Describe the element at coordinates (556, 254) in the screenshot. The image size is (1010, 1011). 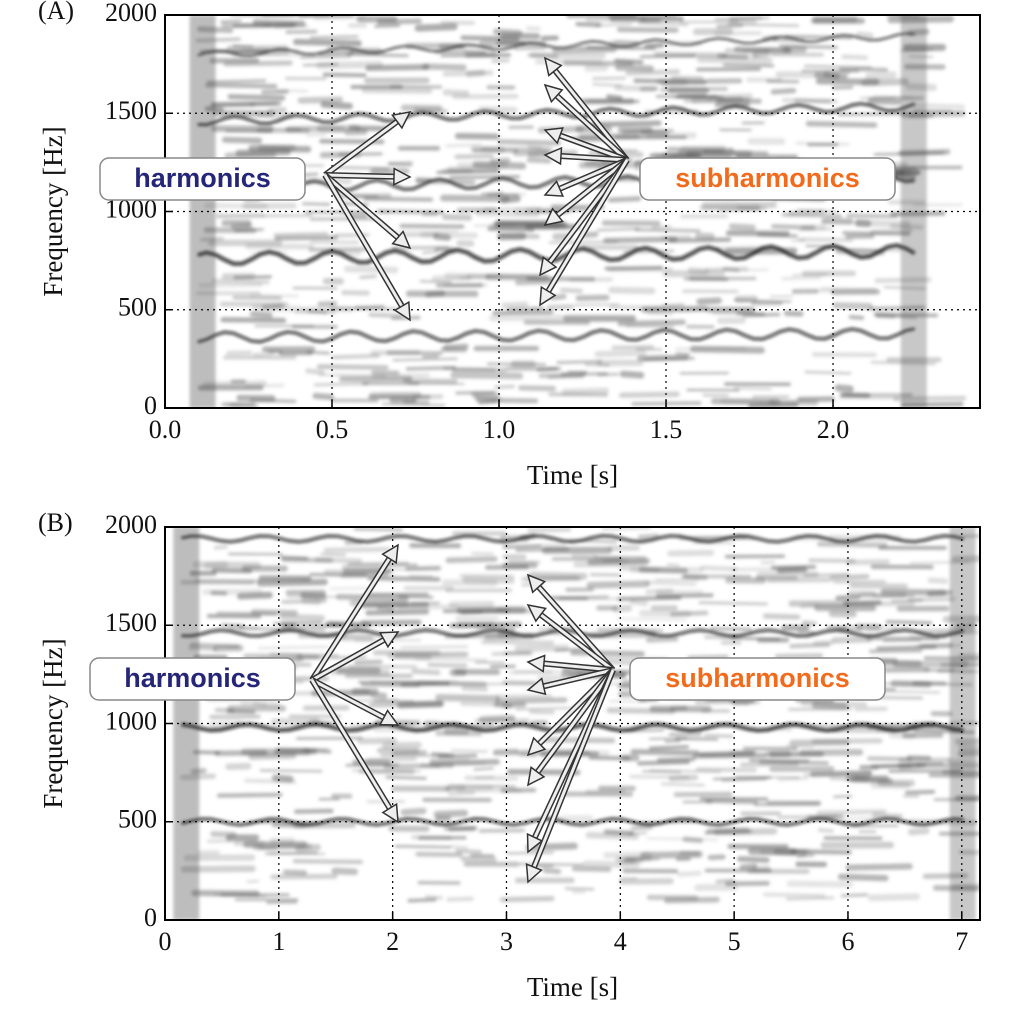
I see `harmonic-track` at that location.